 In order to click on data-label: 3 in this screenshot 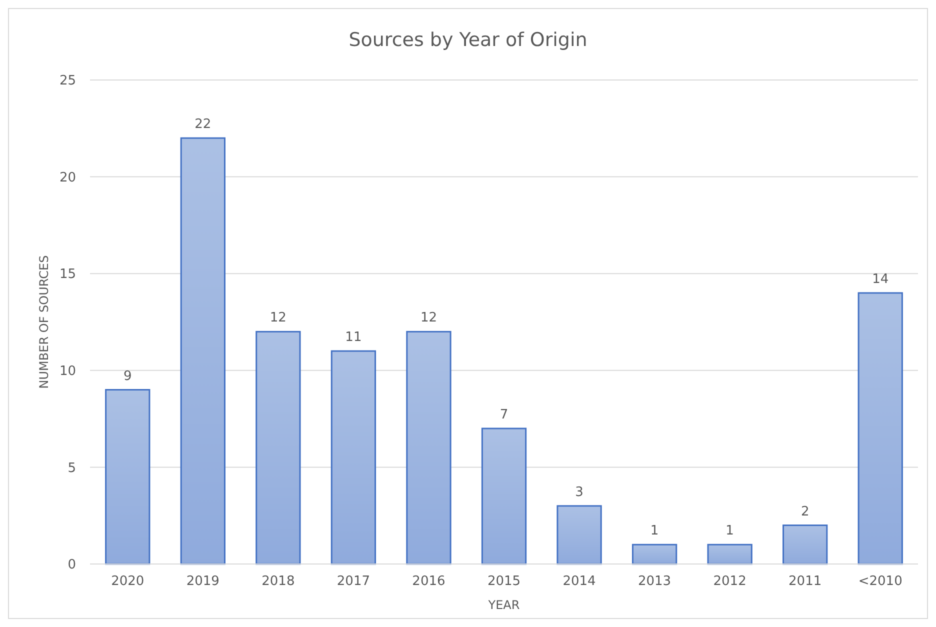, I will do `click(579, 492)`.